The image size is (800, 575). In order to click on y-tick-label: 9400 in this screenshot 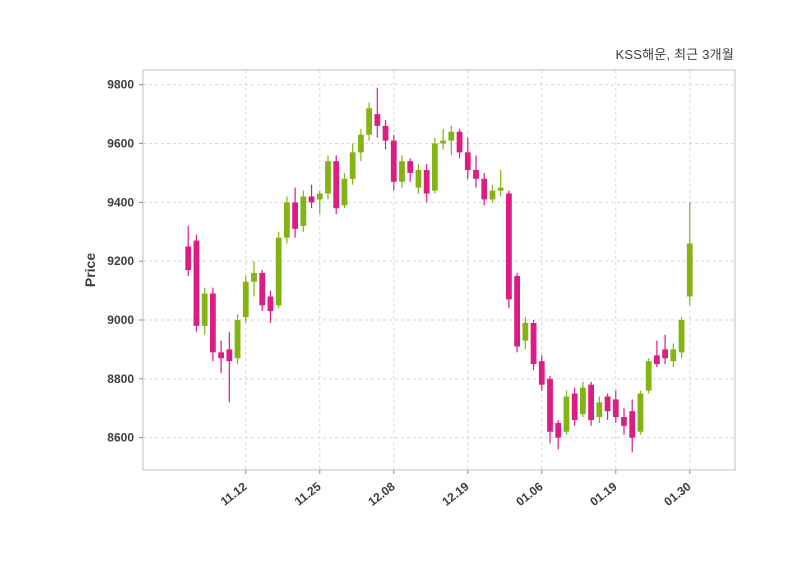, I will do `click(120, 202)`.